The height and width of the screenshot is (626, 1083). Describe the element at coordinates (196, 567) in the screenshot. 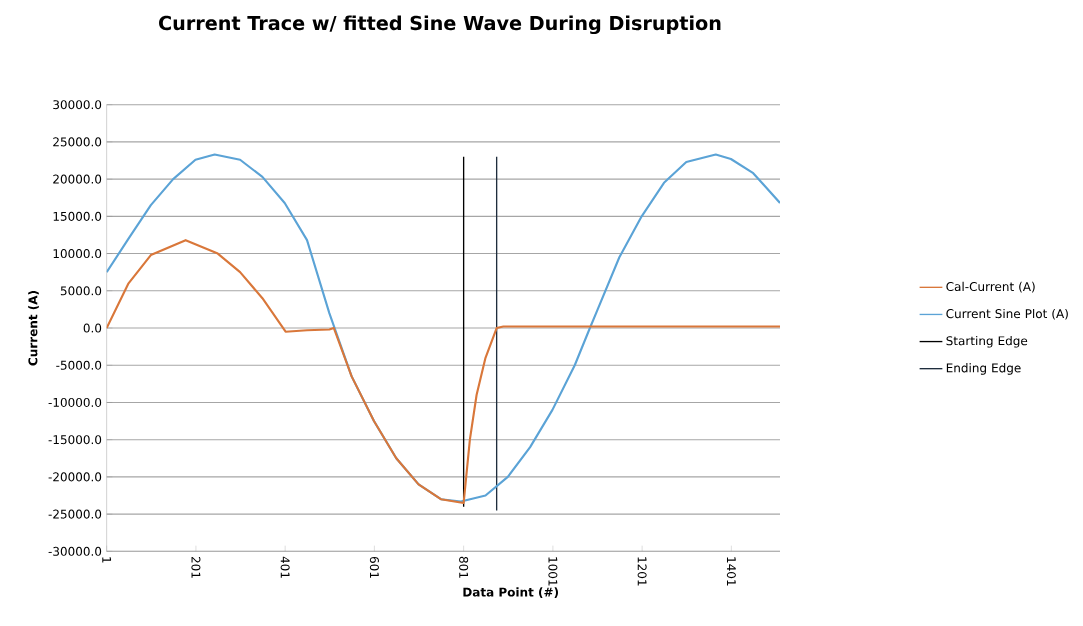

I see `x-tick-label: 201` at that location.